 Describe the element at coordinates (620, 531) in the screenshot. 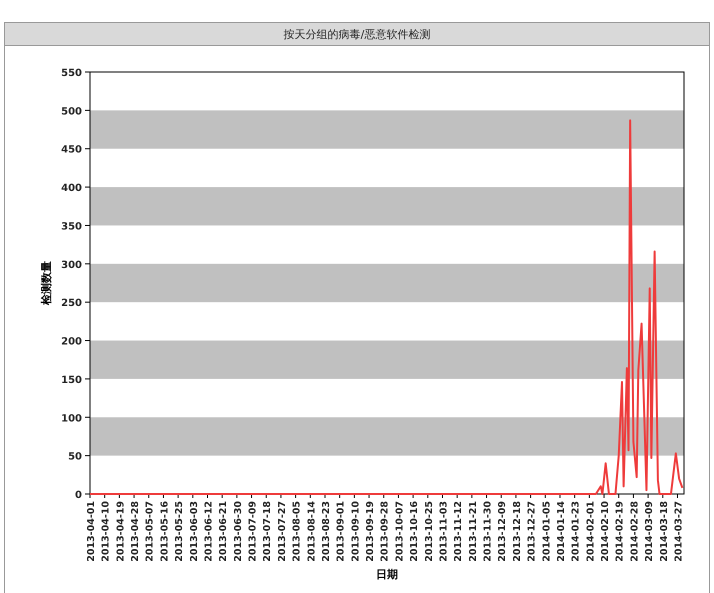

I see `x-tick-label: 2014-02-19` at that location.